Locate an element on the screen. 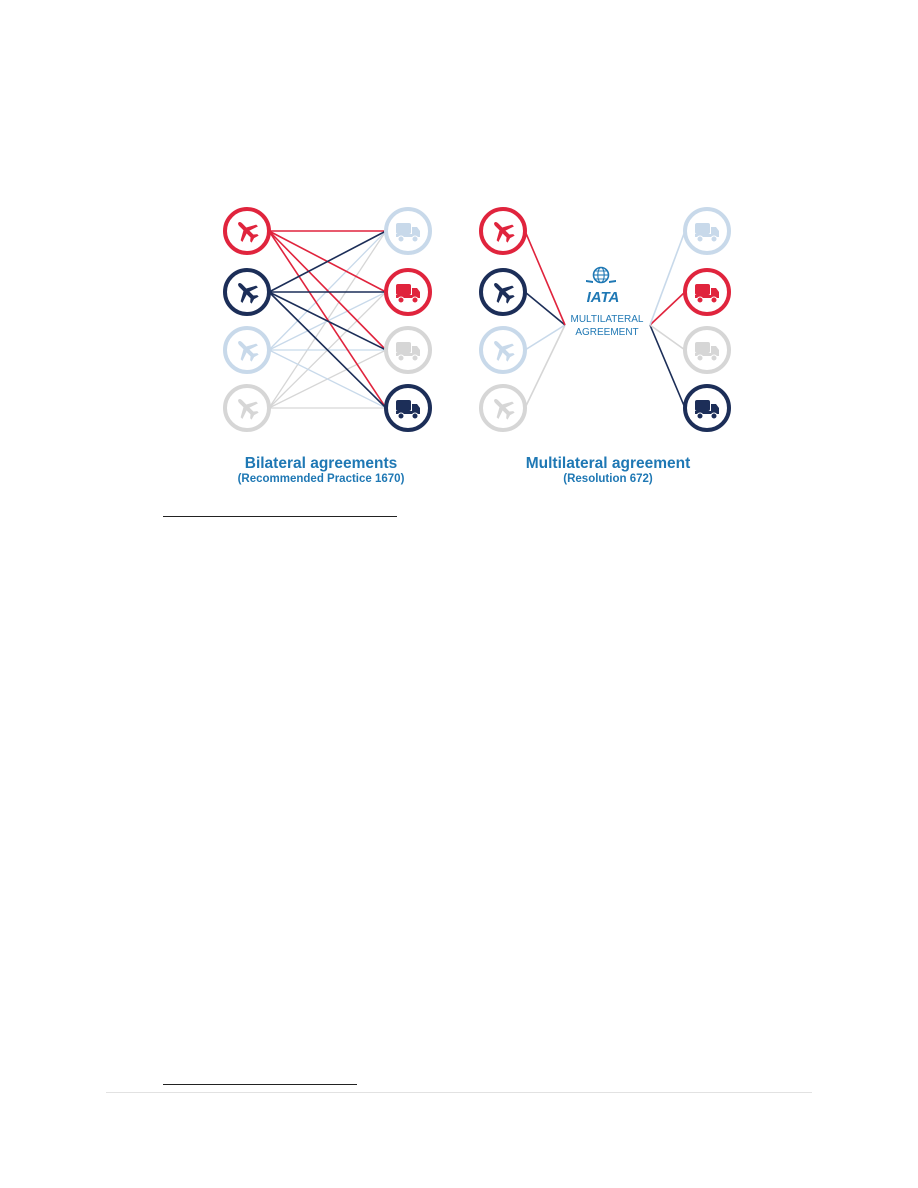 The image size is (918, 1188). bilateral-nodes is located at coordinates (327, 319).